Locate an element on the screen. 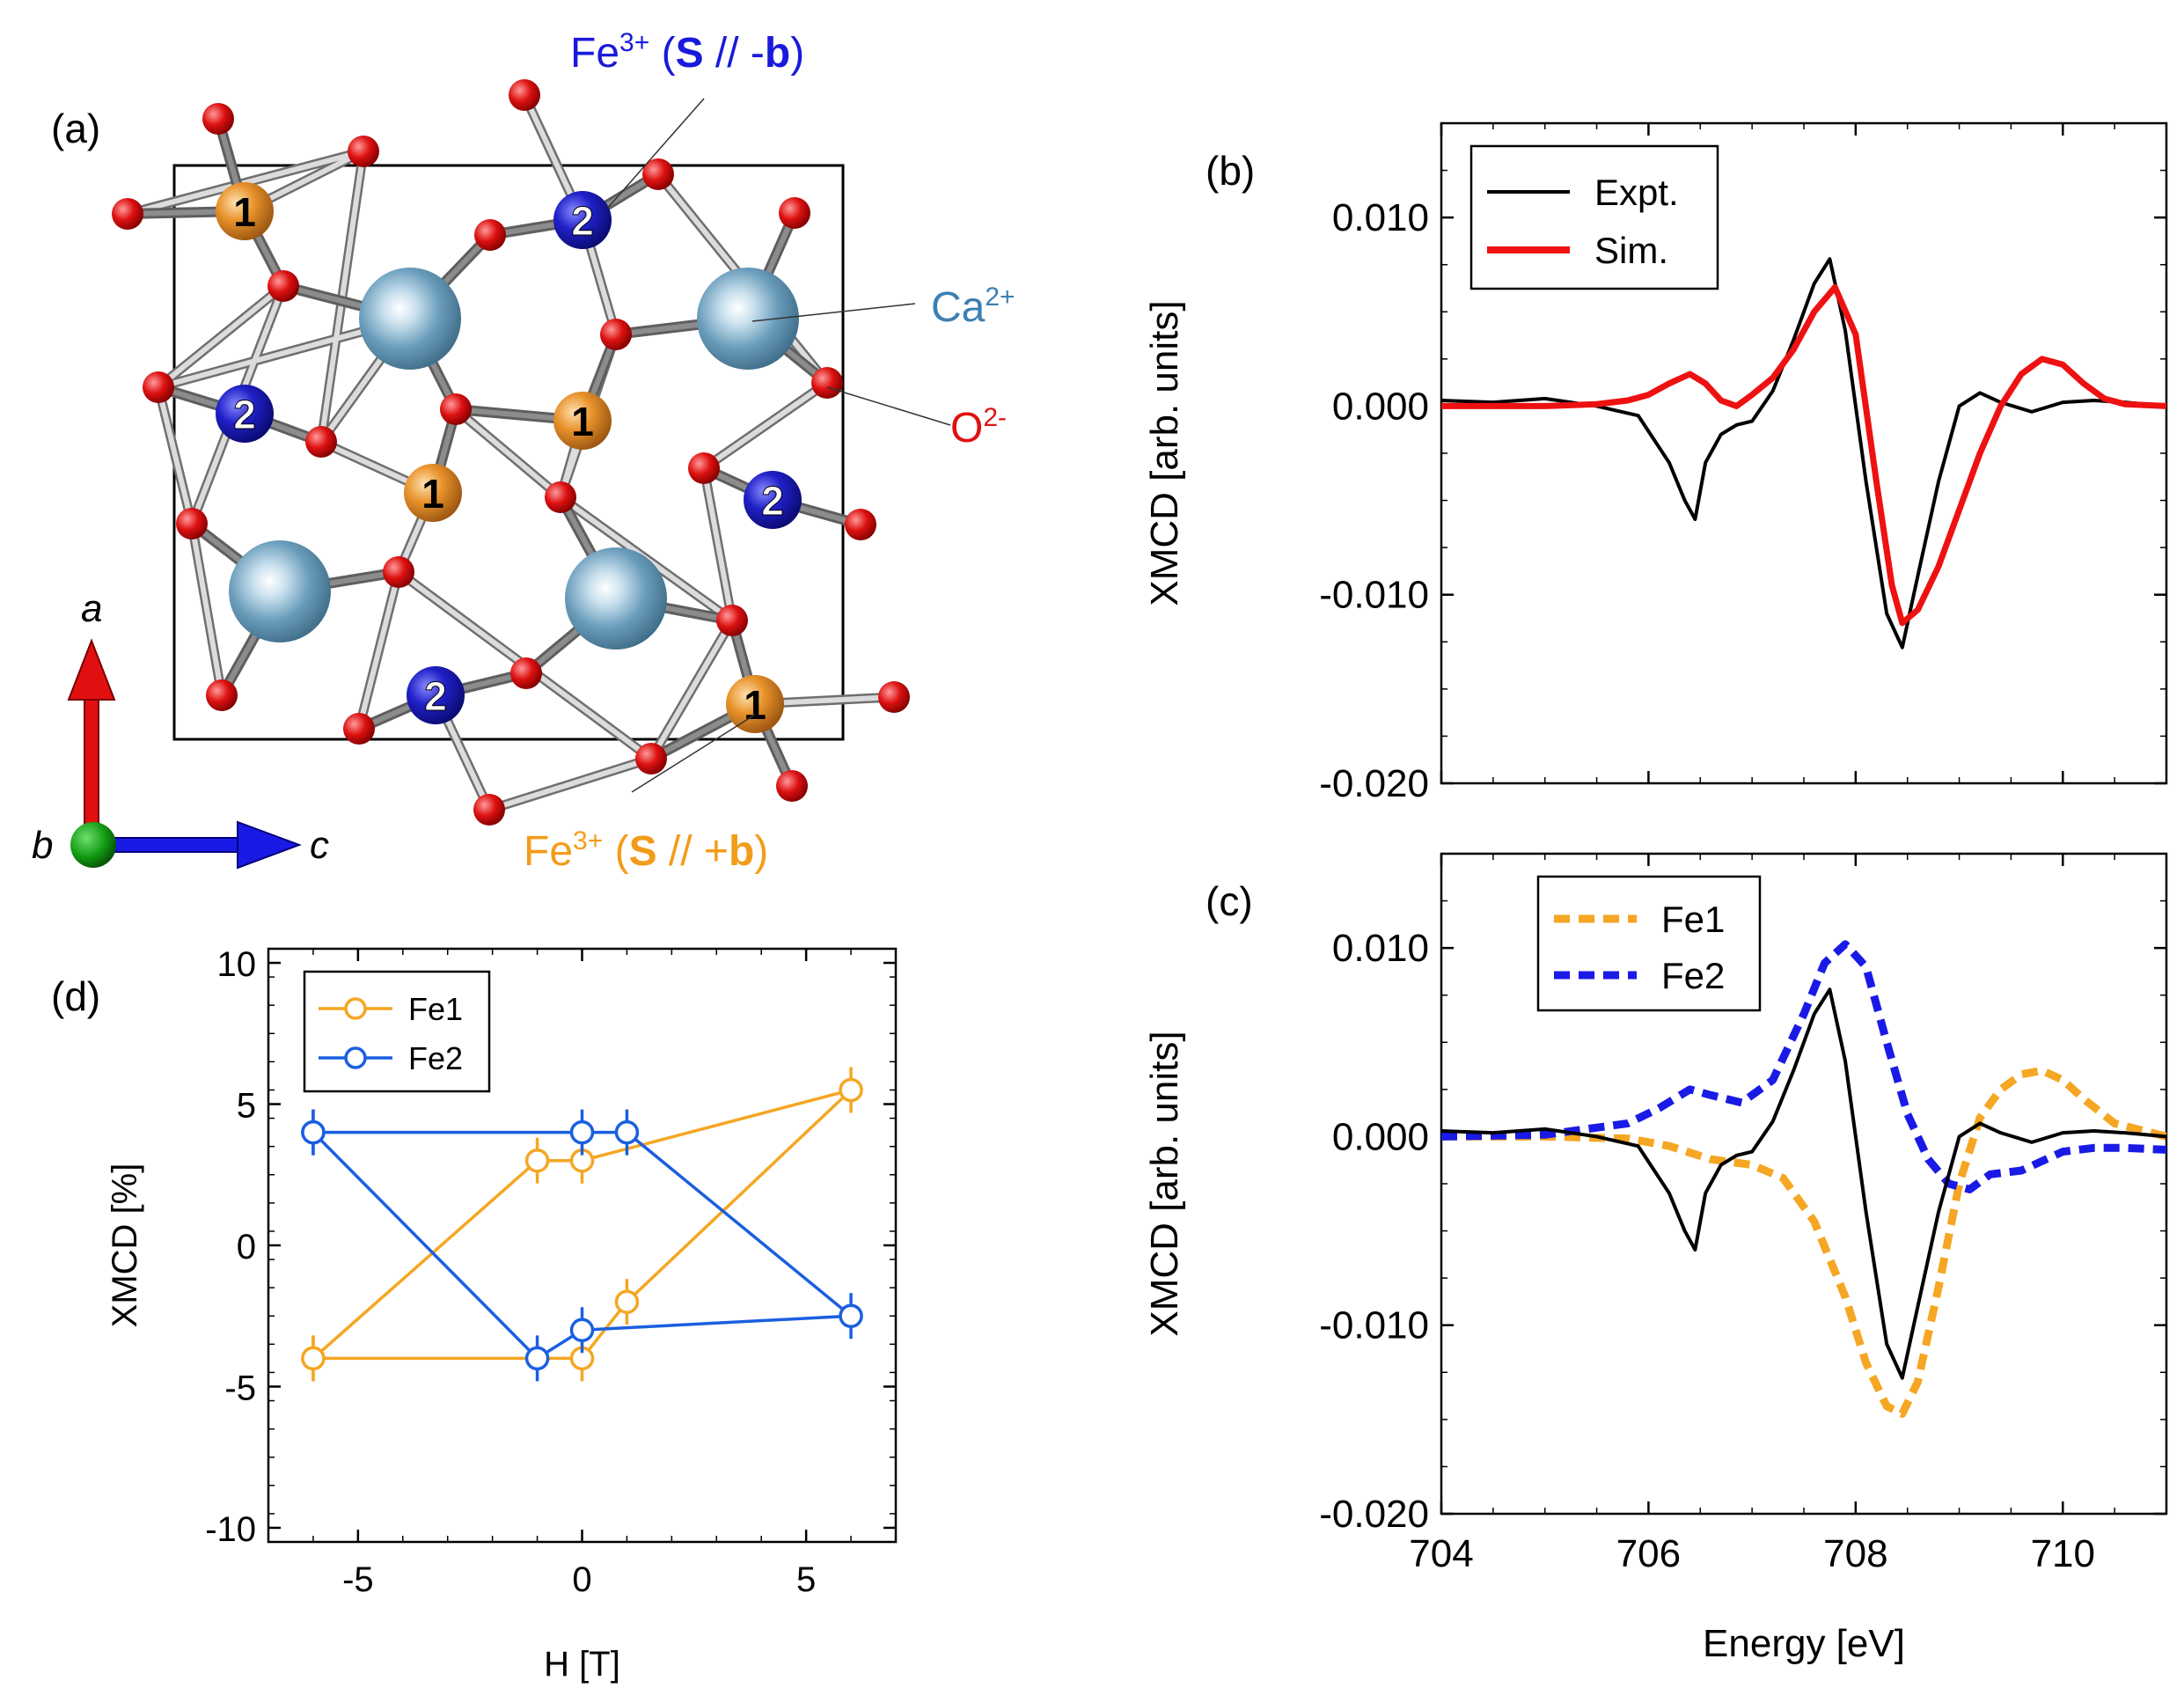  o-label: O2- is located at coordinates (978, 427).